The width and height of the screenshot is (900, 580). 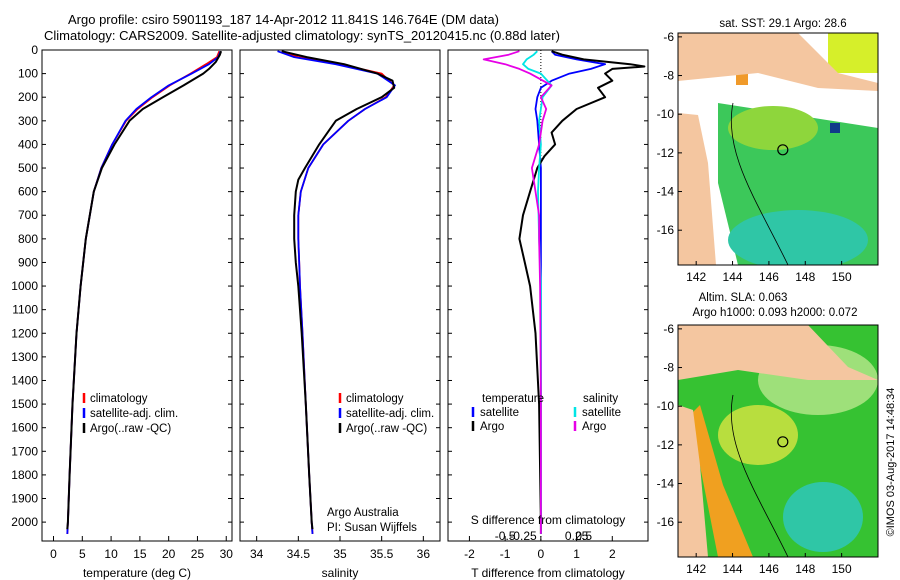 What do you see at coordinates (773, 128) in the screenshot?
I see `sst-field-lightgreen` at bounding box center [773, 128].